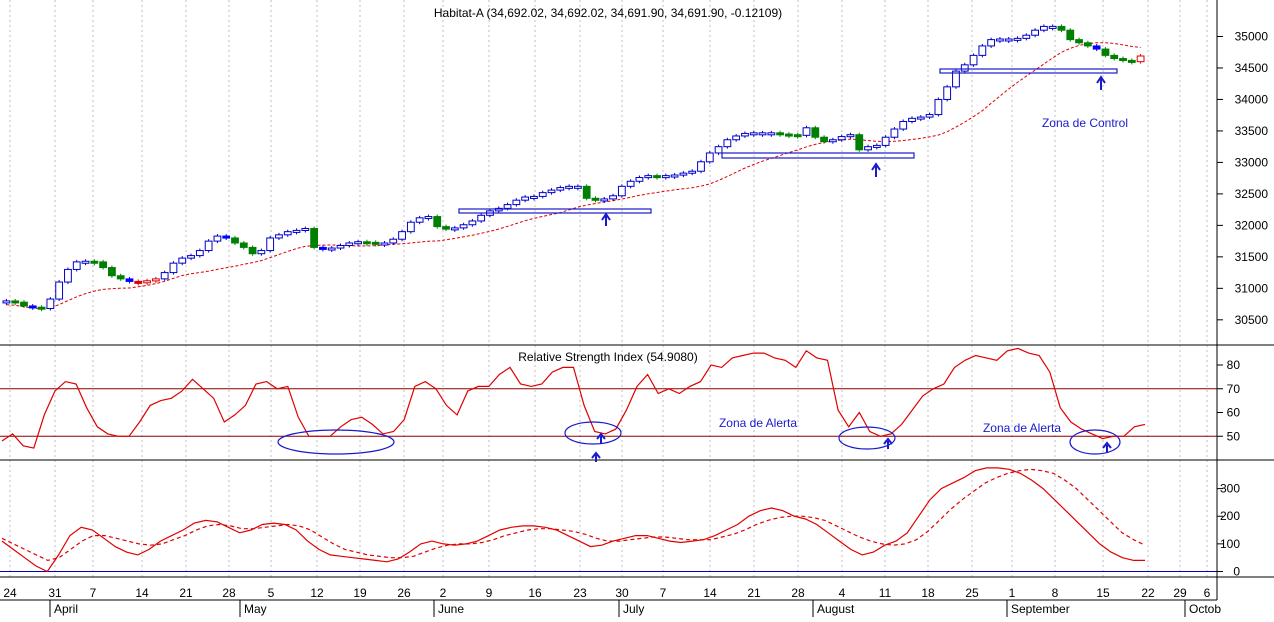 The width and height of the screenshot is (1274, 622). I want to click on month-label: Octob, so click(1205, 609).